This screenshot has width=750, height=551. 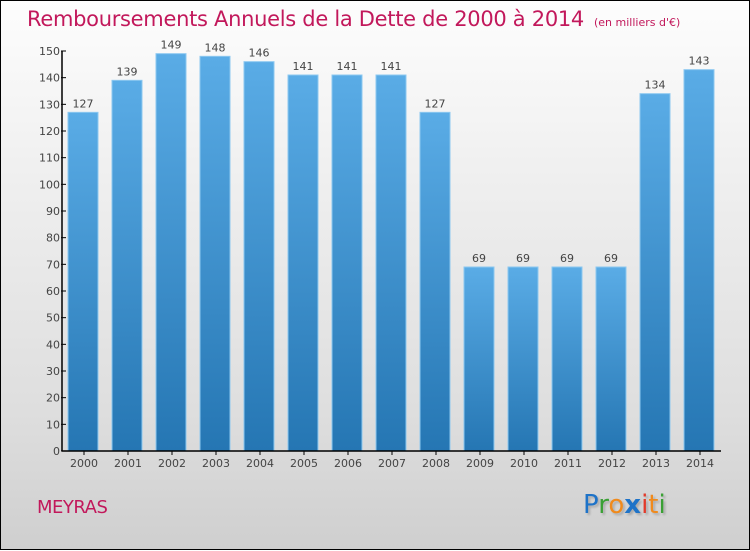 What do you see at coordinates (392, 463) in the screenshot?
I see `x-tick-label-2007: 2007` at bounding box center [392, 463].